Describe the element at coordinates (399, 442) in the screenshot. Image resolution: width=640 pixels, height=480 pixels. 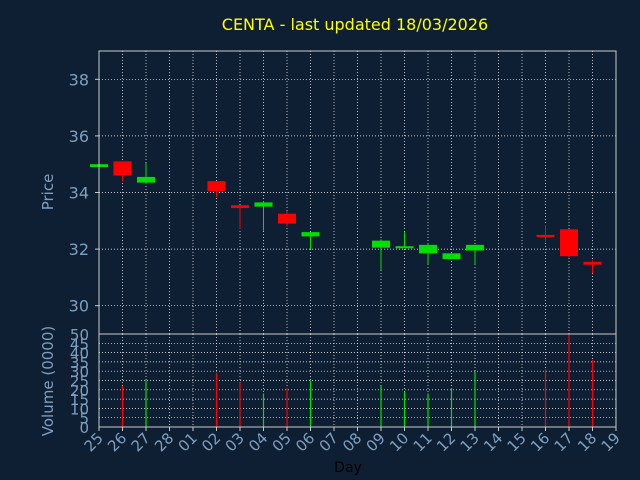
I see `day-tick-label: 10` at that location.